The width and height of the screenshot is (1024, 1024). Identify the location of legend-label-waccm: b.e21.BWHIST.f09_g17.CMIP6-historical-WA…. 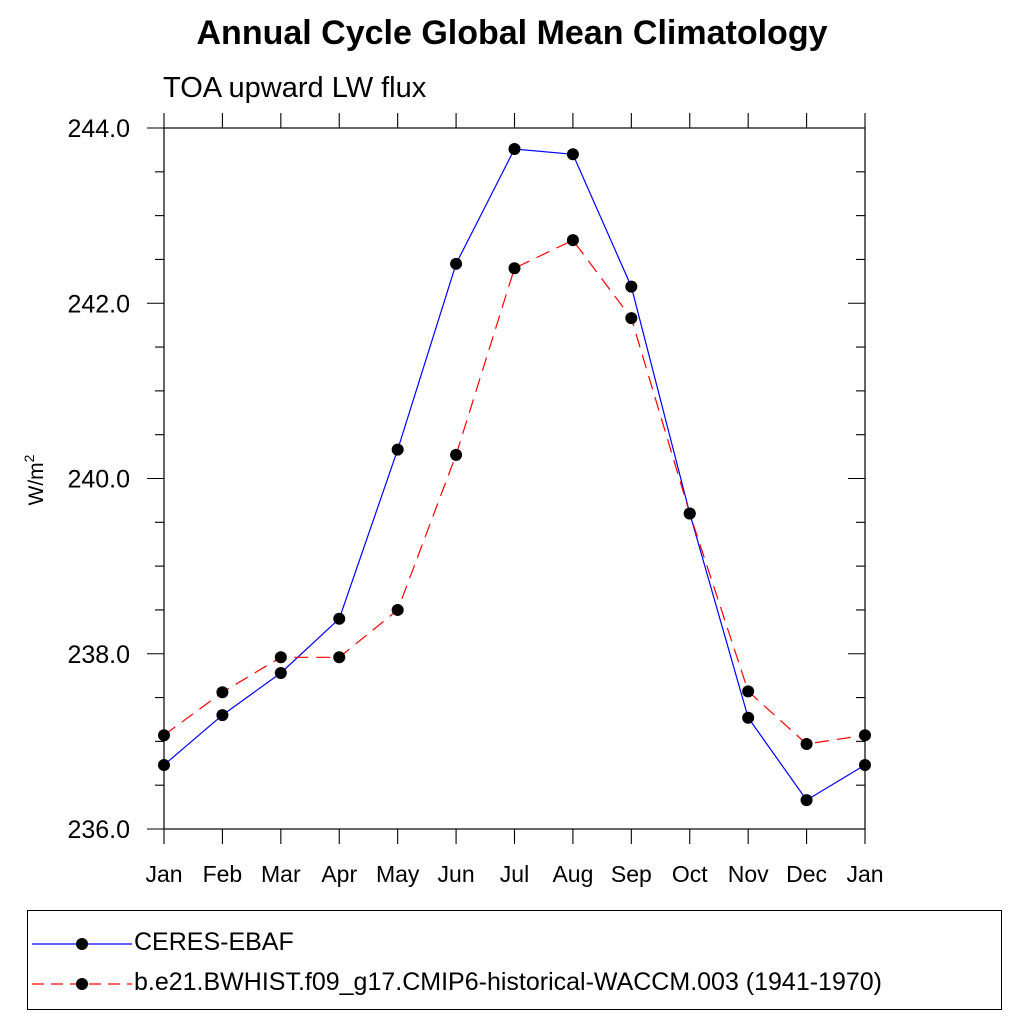
(508, 982).